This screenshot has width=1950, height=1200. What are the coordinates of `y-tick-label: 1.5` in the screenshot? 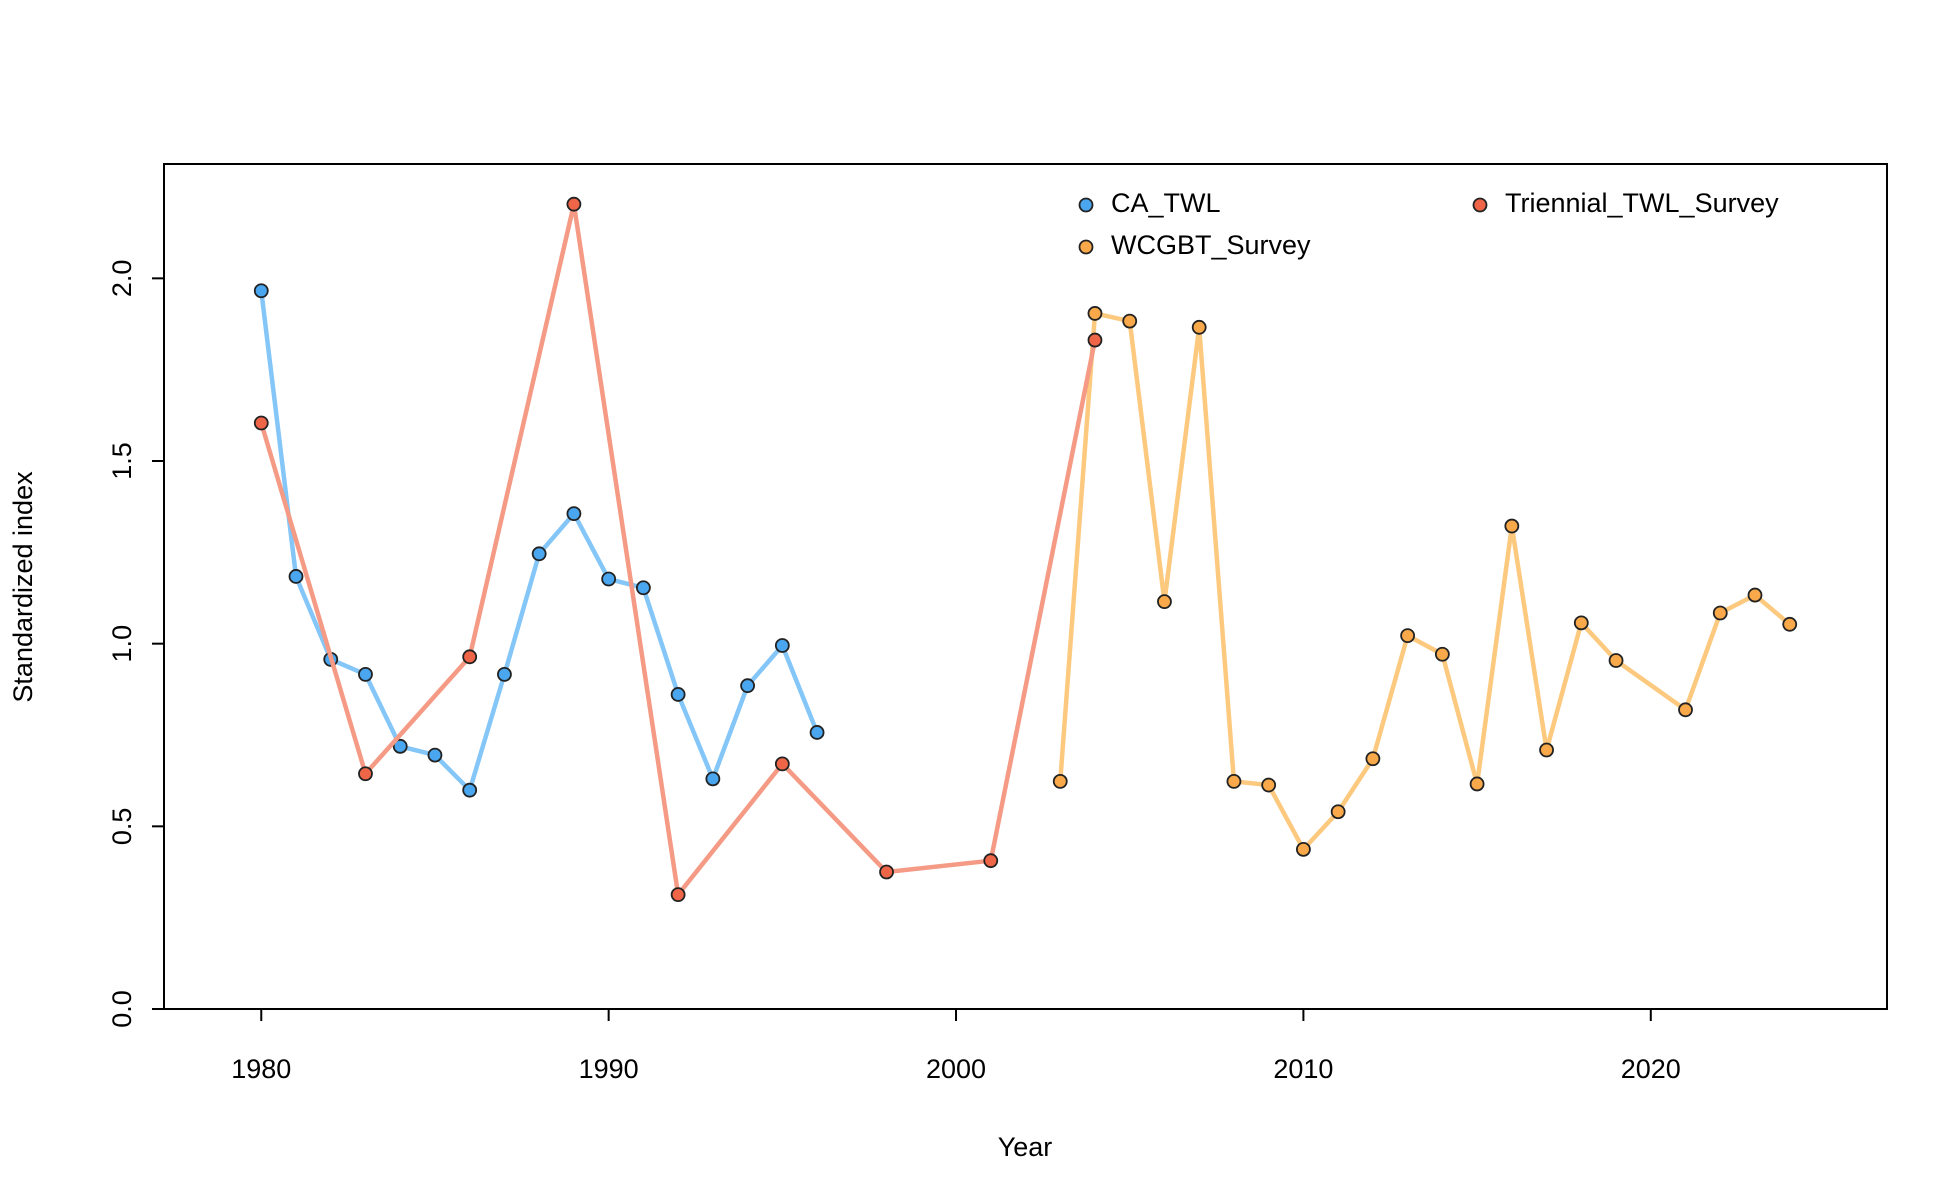 It's located at (122, 461).